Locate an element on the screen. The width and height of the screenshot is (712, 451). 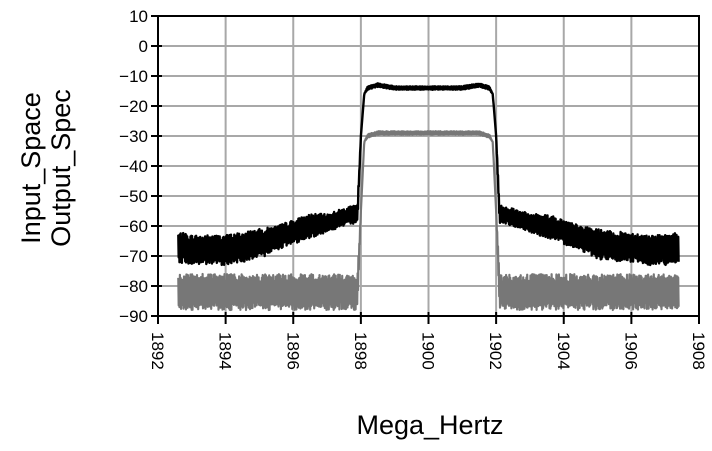
x-tick-label: 1898 is located at coordinates (360, 351).